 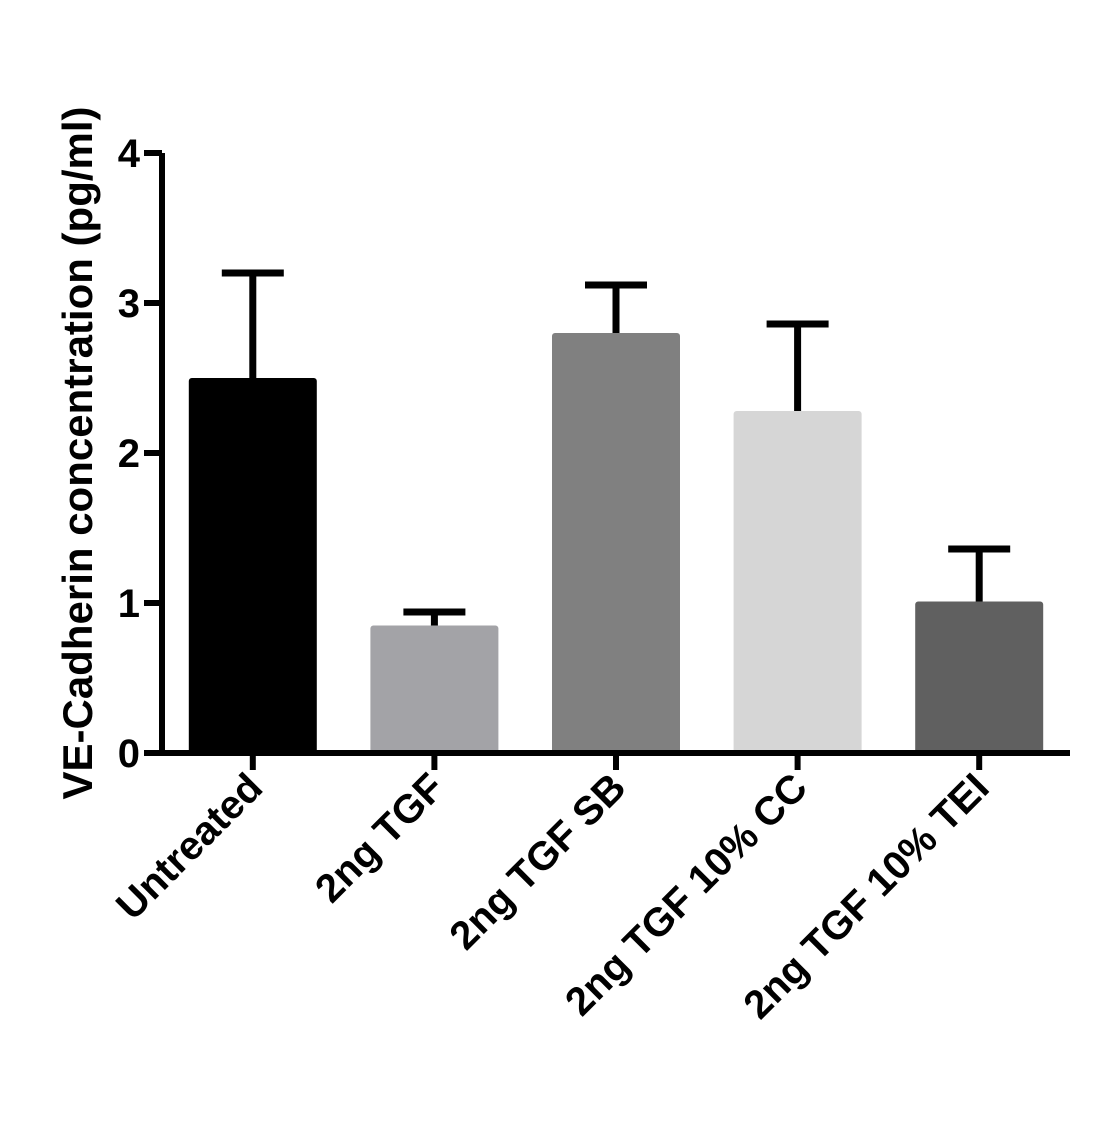 I want to click on y-tick-label-4: 4, so click(x=129, y=154).